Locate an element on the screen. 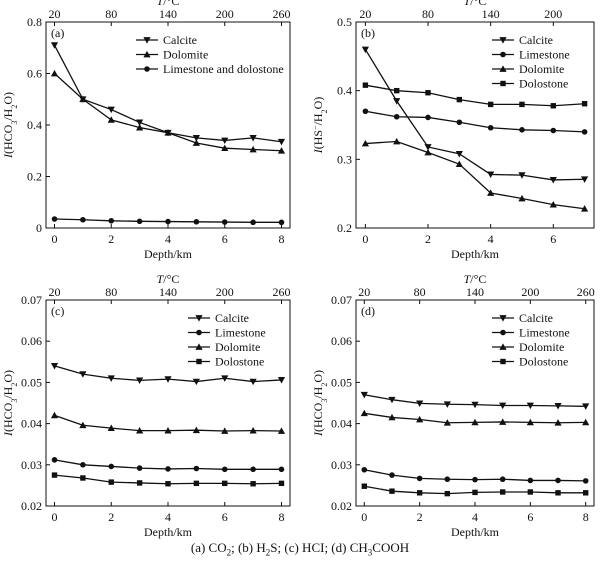  panel-label: (b) is located at coordinates (368, 33).